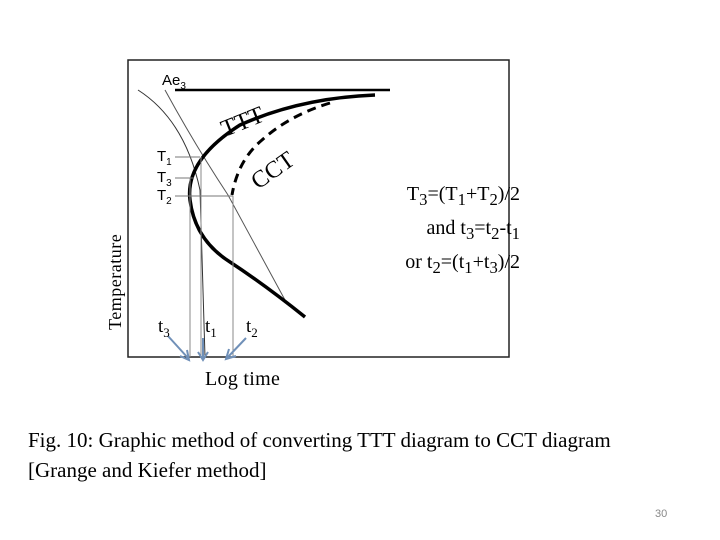 This screenshot has height=540, width=720. What do you see at coordinates (203, 356) in the screenshot?
I see `arrow-t1-head` at bounding box center [203, 356].